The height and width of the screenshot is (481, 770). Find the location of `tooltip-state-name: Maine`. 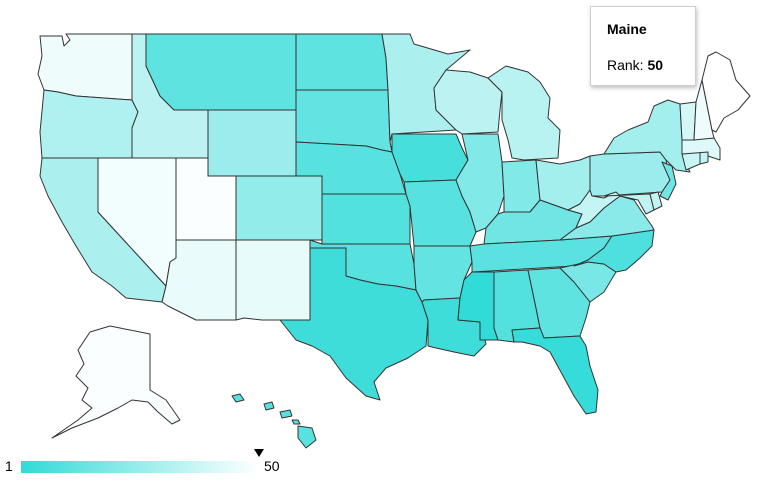

tooltip-state-name: Maine is located at coordinates (627, 29).